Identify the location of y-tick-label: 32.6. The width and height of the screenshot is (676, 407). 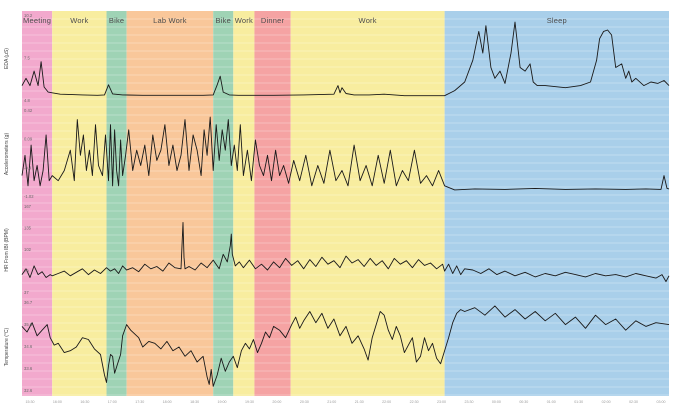
(28, 390).